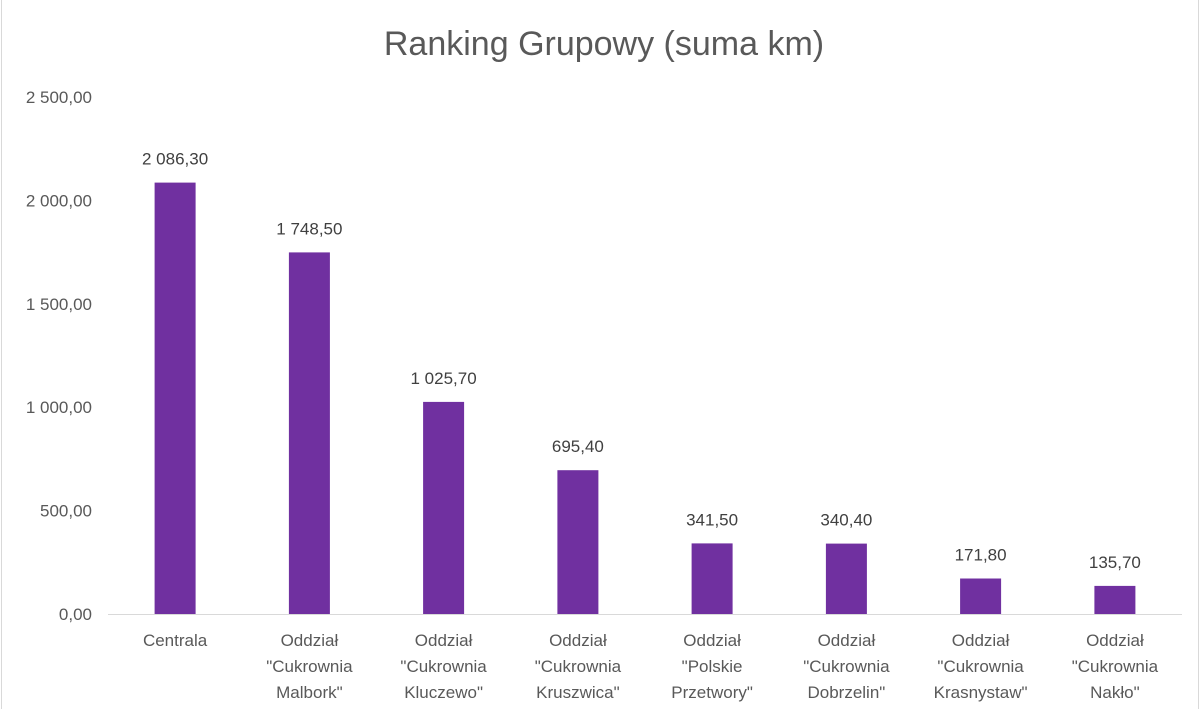  I want to click on x-tick-label: Oddział "Cukrownia Dobrzelin", so click(846, 666).